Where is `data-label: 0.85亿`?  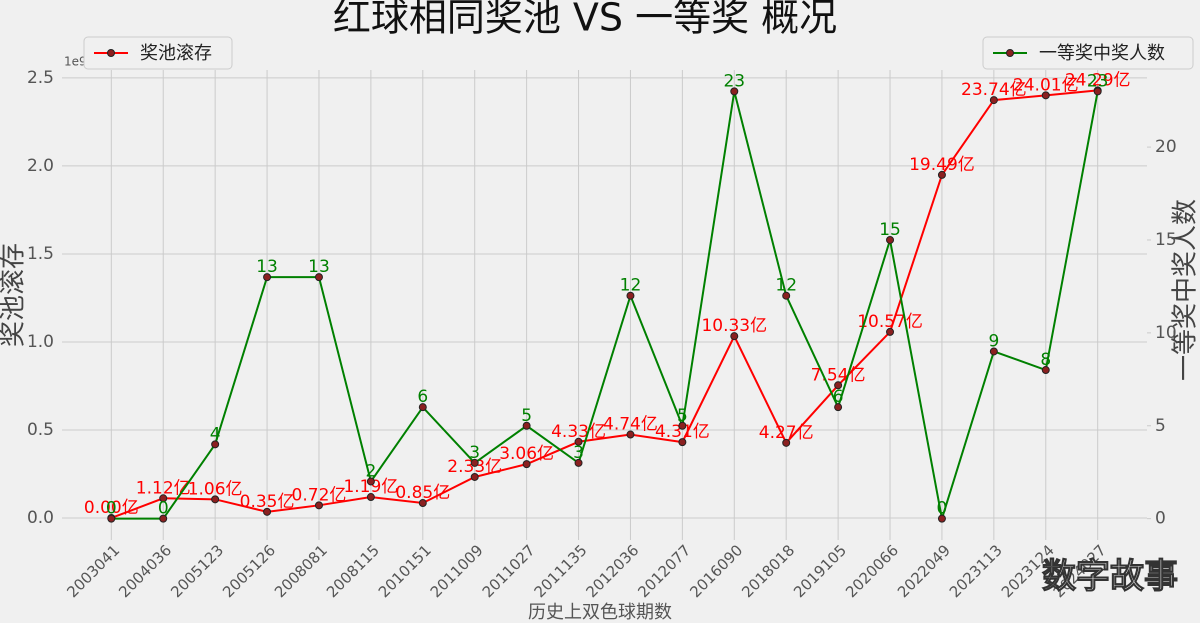 data-label: 0.85亿 is located at coordinates (422, 493).